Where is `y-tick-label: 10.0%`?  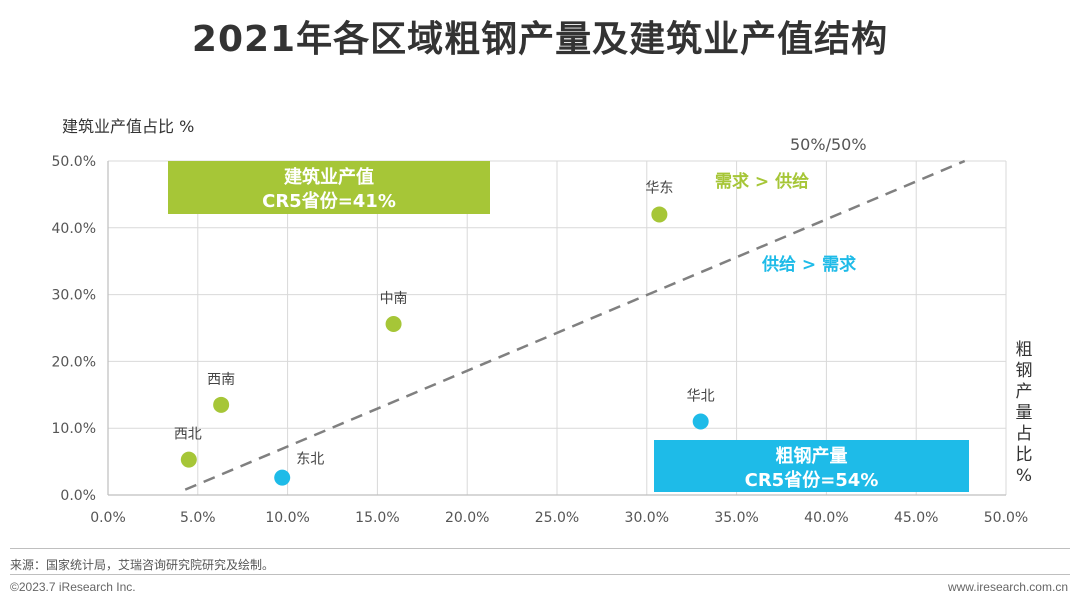 y-tick-label: 10.0% is located at coordinates (74, 429).